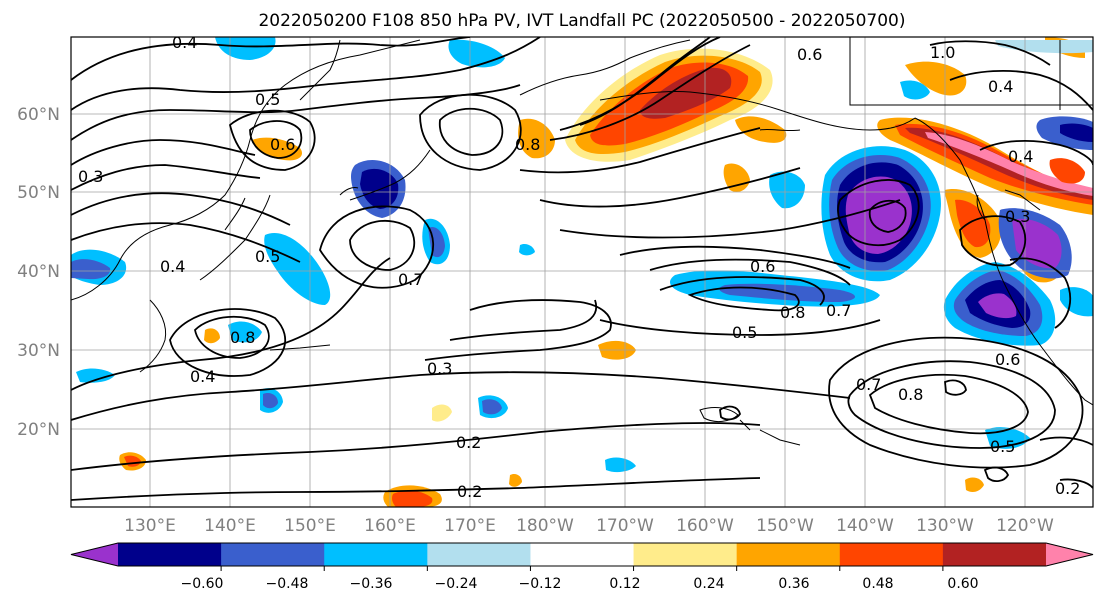 The width and height of the screenshot is (1105, 601). I want to click on lat-label-50n: 50°N, so click(38, 193).